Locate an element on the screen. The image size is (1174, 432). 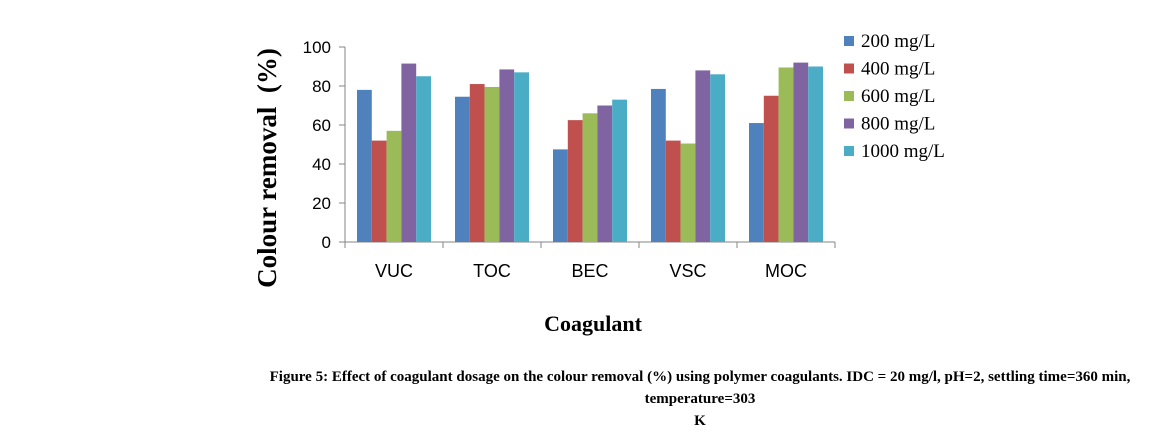
y-tick-label: 40 is located at coordinates (321, 164).